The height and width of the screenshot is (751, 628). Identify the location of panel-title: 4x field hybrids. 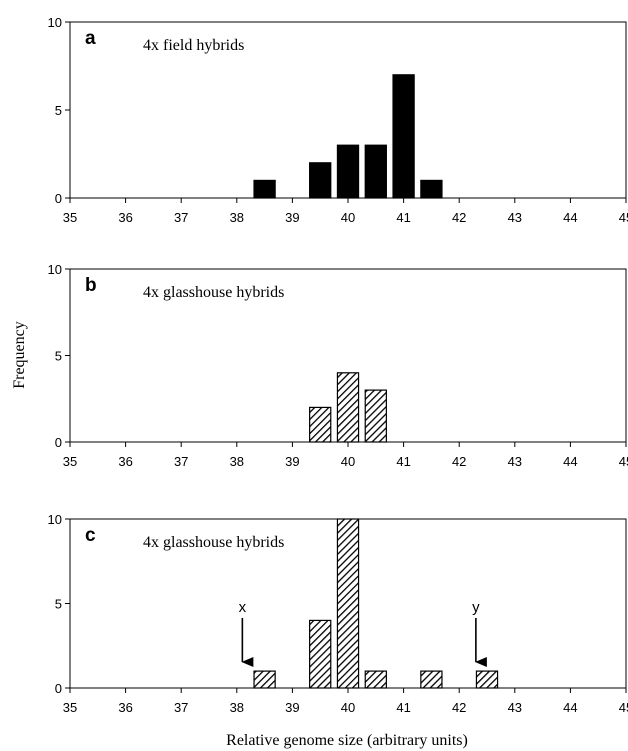
(193, 45).